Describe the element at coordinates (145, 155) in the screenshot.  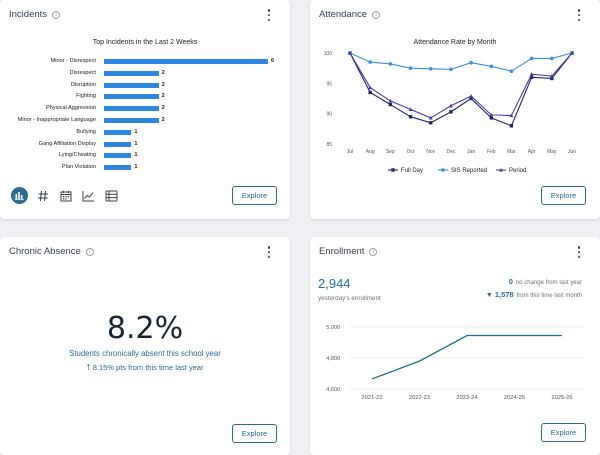
I see `incident-bar-row: Lying/Cheating 1` at that location.